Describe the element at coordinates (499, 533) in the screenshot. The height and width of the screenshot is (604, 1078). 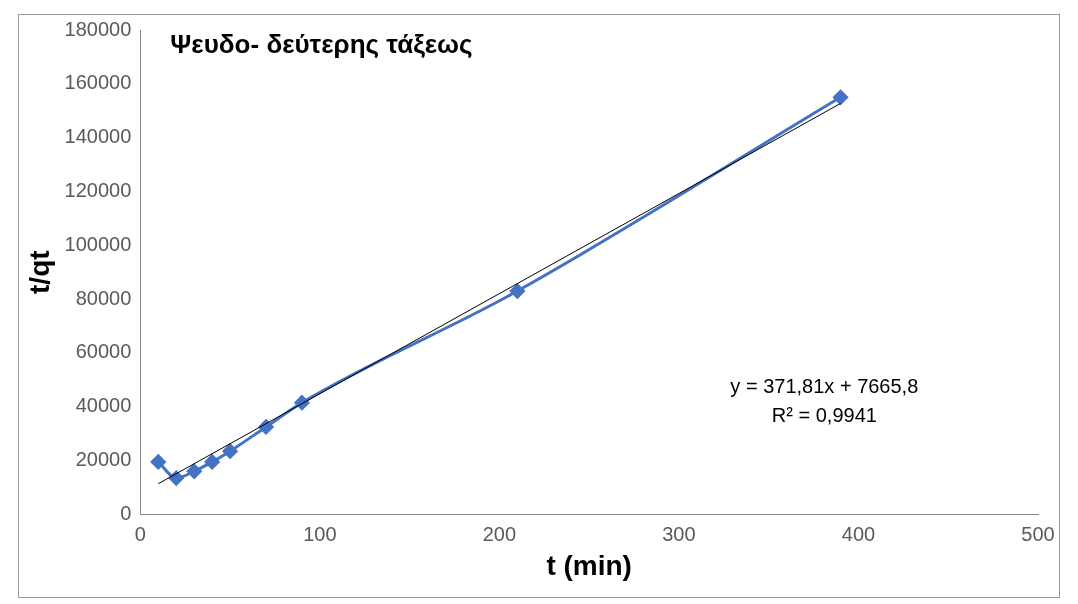
I see `x-tick-label: 200` at that location.